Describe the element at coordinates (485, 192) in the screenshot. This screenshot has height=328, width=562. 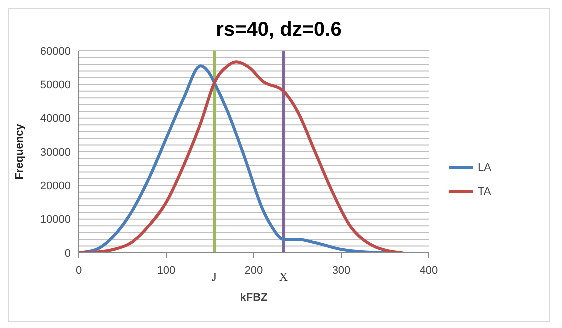
I see `legend-label: TA` at that location.